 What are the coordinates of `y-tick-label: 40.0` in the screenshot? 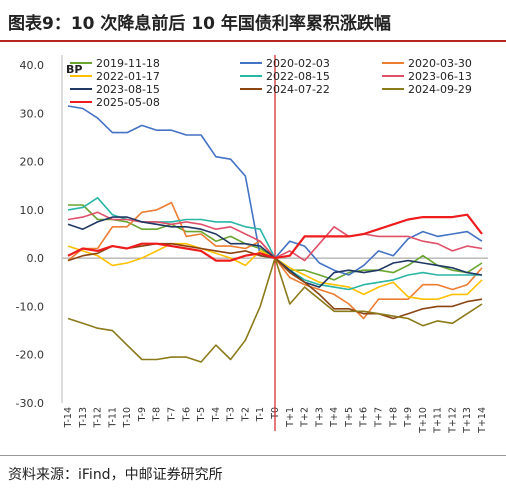 It's located at (32, 65).